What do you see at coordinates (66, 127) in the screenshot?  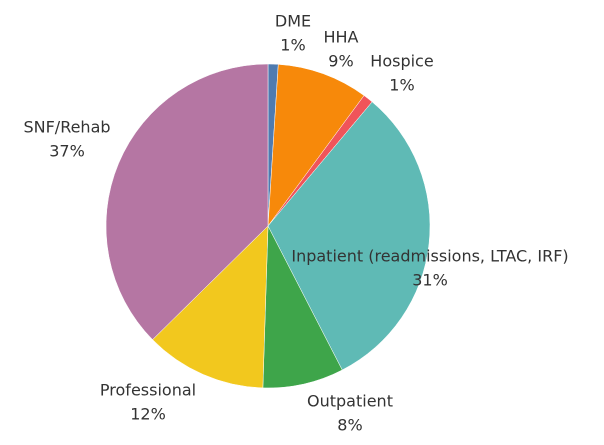 I see `slice-label: SNF/Rehab` at bounding box center [66, 127].